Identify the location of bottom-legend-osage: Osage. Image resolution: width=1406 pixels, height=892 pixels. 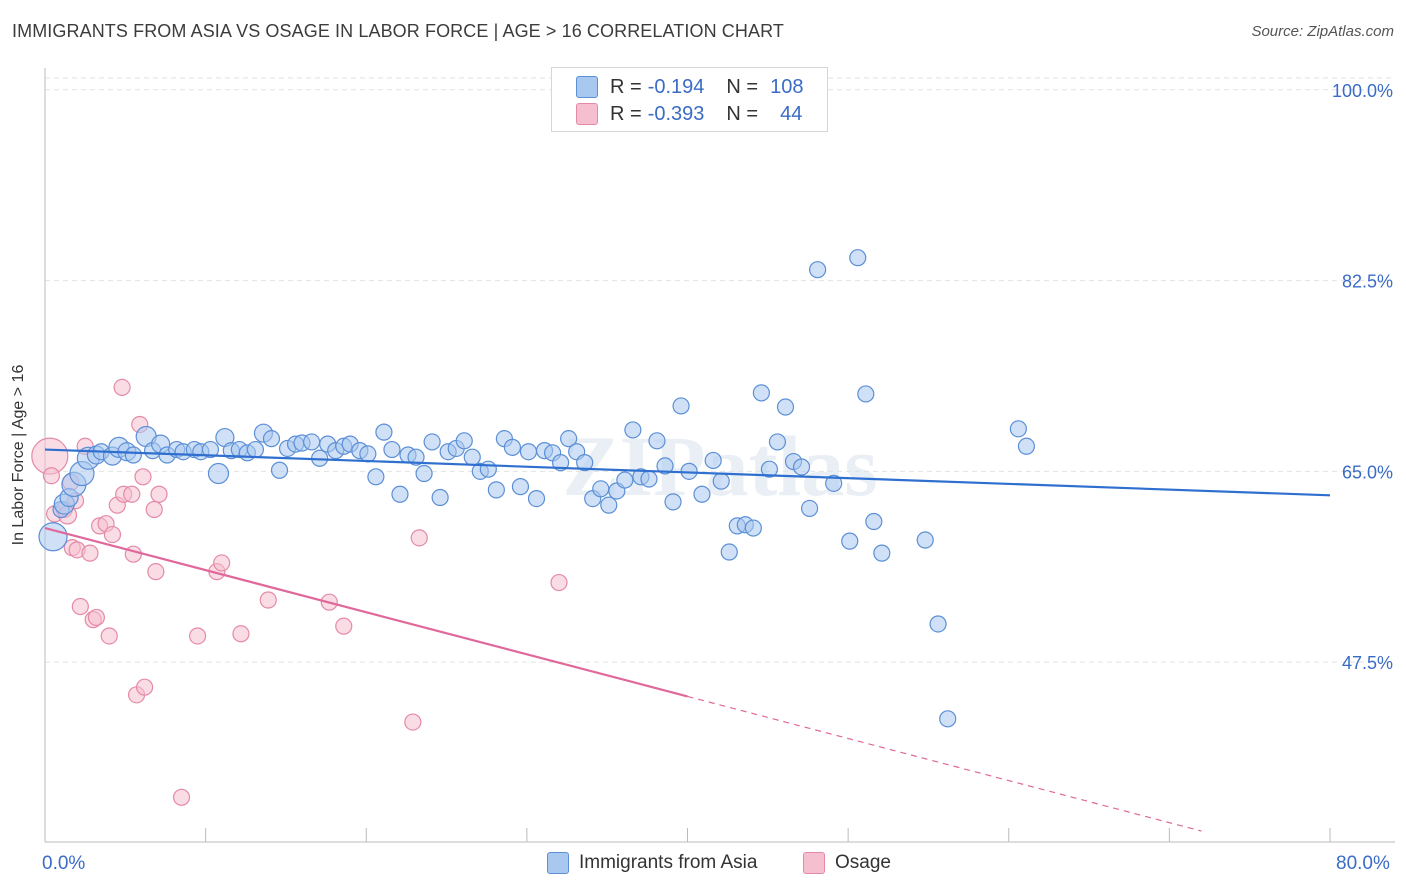
(847, 863).